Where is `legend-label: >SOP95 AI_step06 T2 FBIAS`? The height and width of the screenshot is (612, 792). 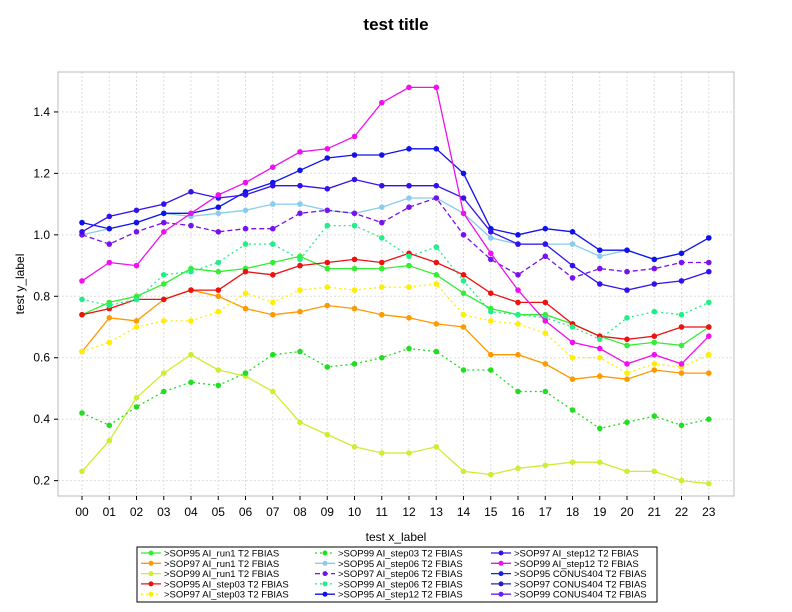
legend-label: >SOP95 AI_step06 T2 FBIAS is located at coordinates (400, 564).